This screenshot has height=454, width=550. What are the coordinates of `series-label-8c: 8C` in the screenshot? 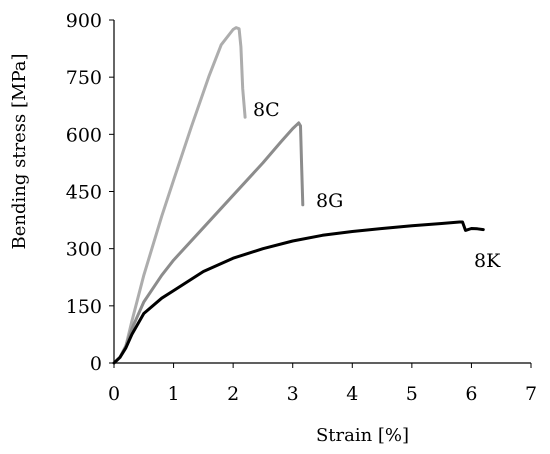 It's located at (266, 110).